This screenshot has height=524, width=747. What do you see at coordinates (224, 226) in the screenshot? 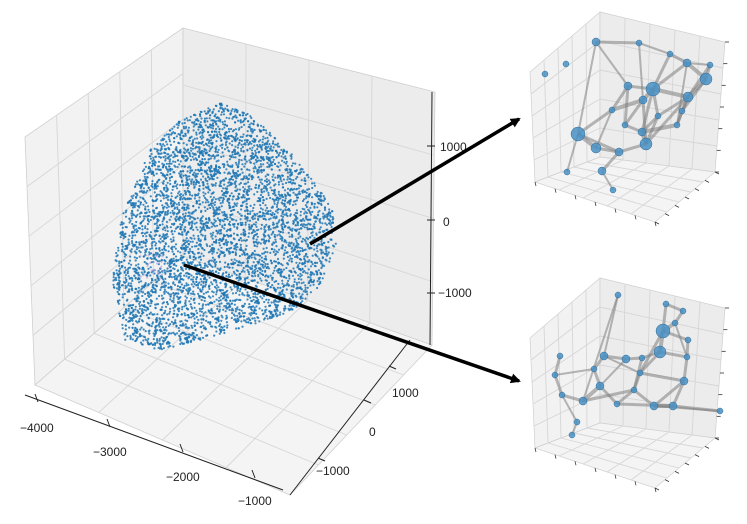
I see `scatter-point-cloud` at bounding box center [224, 226].